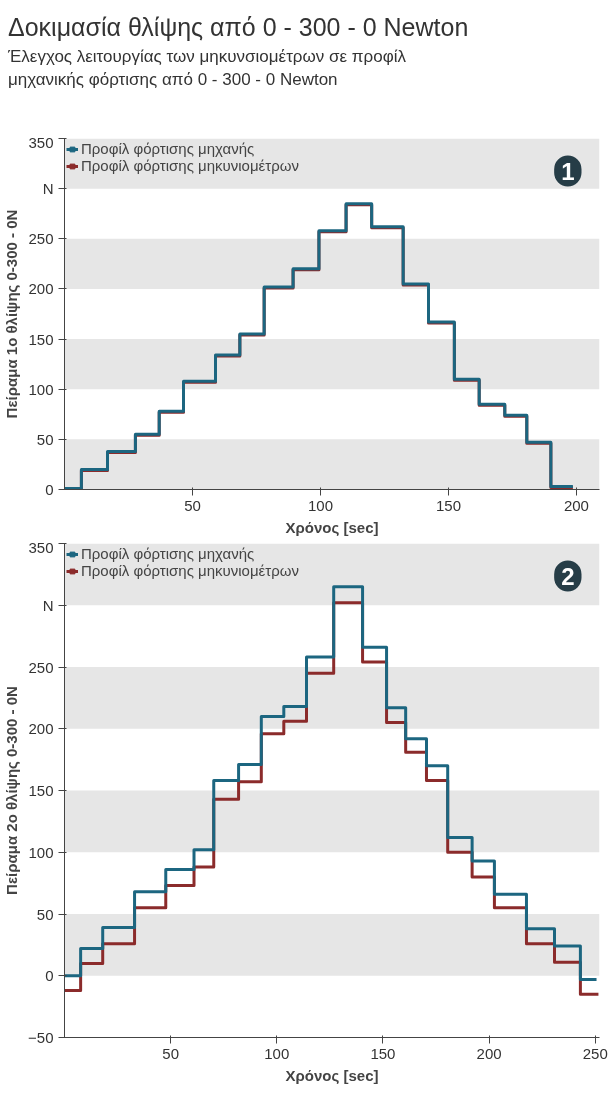 Image resolution: width=613 pixels, height=1102 pixels. What do you see at coordinates (12, 314) in the screenshot?
I see `y-axis-title: Πείραμα 1ο θλίψης 0-300 - 0N` at bounding box center [12, 314].